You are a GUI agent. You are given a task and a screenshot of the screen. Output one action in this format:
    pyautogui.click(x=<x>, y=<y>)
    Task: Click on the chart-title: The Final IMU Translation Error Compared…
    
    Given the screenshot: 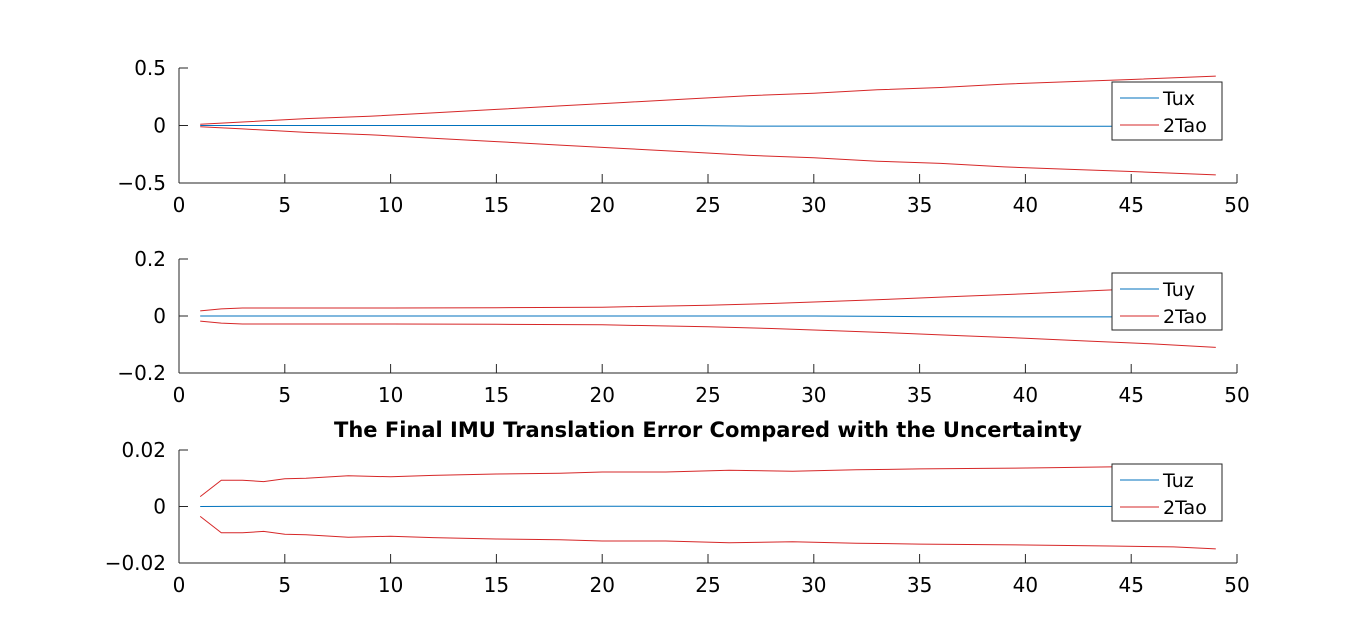 What is the action you would take?
    pyautogui.click(x=708, y=430)
    